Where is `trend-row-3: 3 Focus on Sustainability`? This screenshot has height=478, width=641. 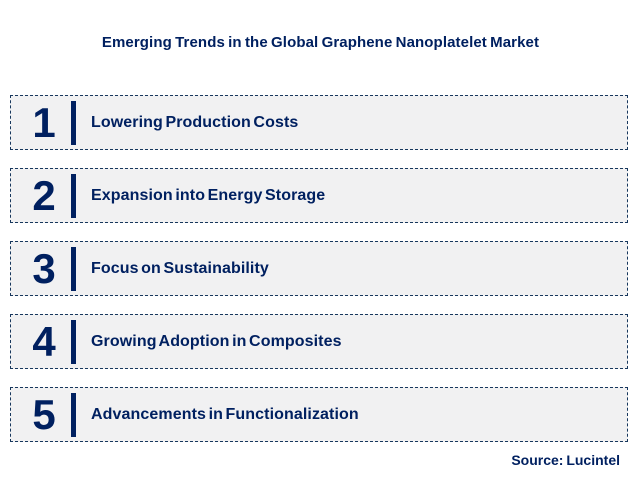 trend-row-3: 3 Focus on Sustainability is located at coordinates (319, 268).